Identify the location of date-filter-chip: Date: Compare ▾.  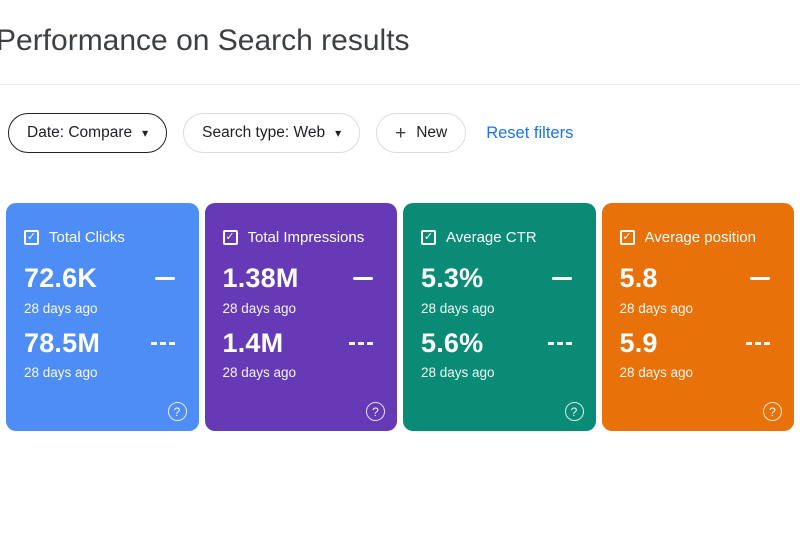
(88, 133).